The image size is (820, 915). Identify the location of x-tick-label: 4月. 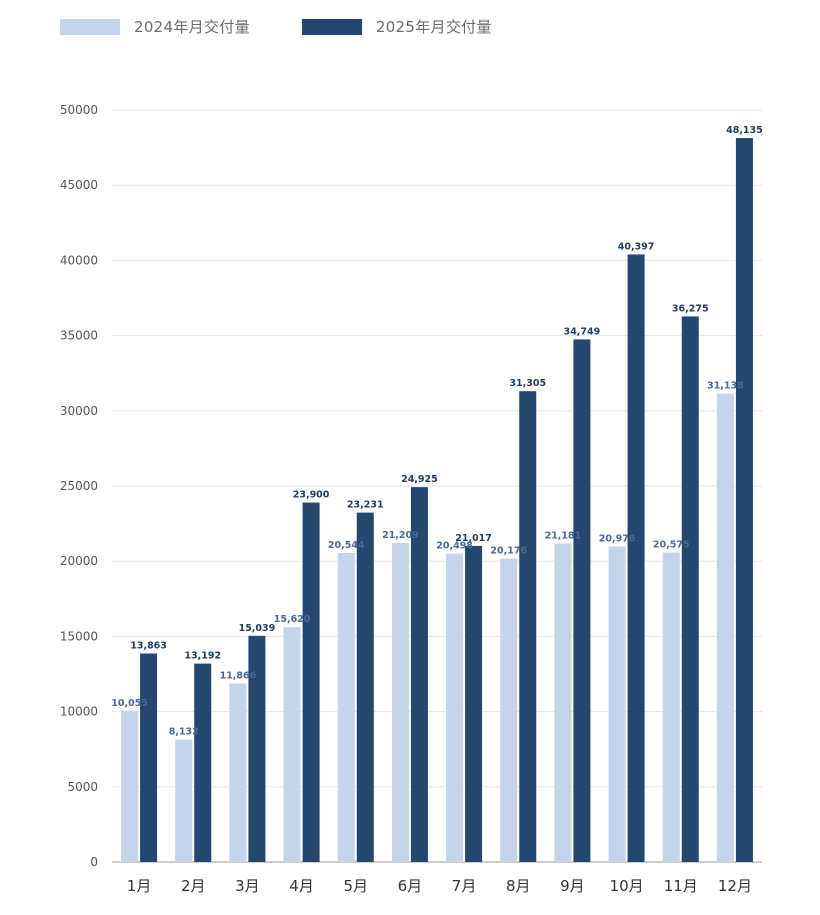
(301, 886).